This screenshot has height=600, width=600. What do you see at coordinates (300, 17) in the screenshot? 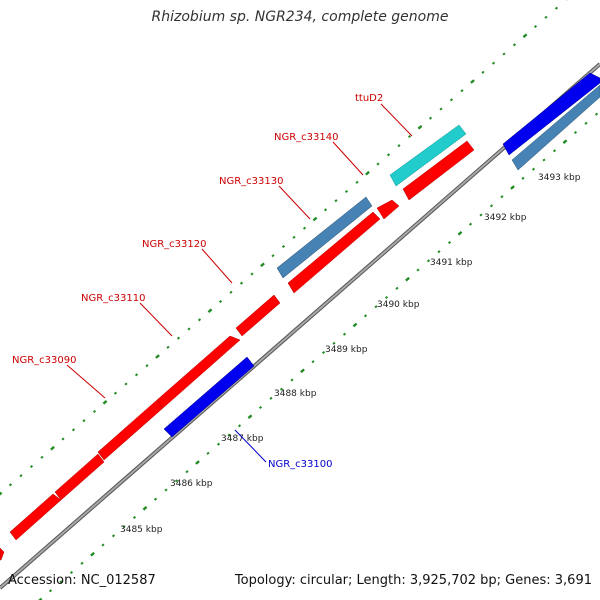
I see `map-title: Rhizobium sp. NGR234, complete genome` at bounding box center [300, 17].